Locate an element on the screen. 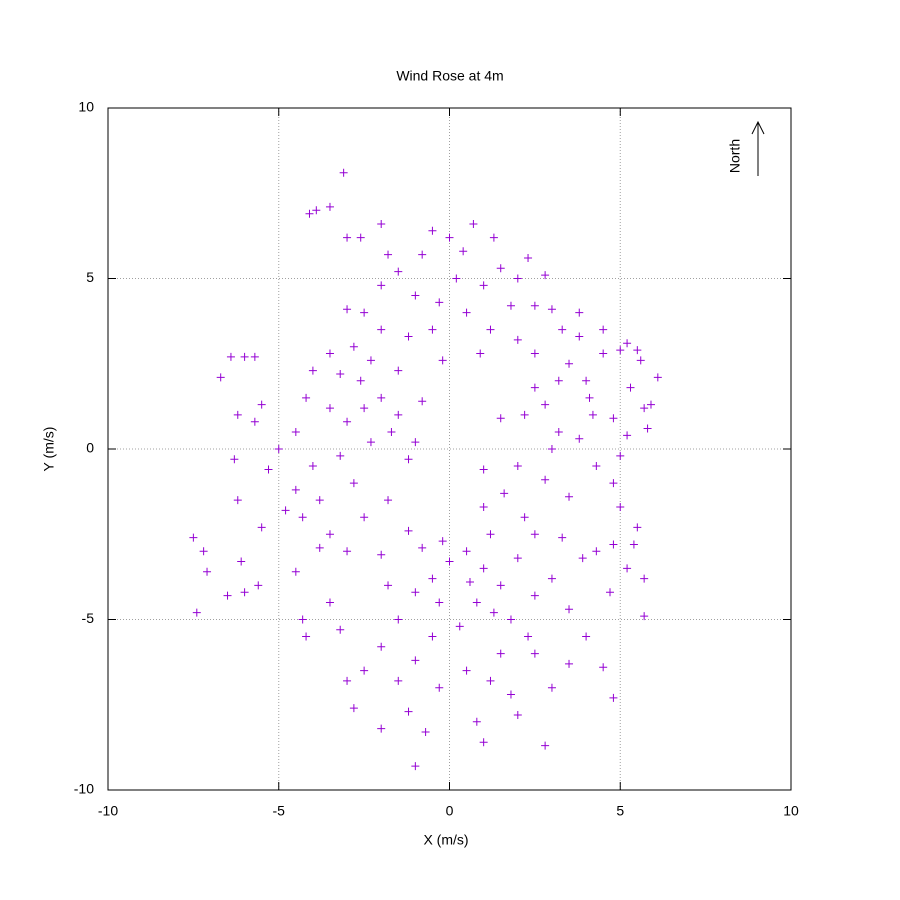 The height and width of the screenshot is (900, 900). chart-title: Wind Rose at 4m is located at coordinates (449, 76).